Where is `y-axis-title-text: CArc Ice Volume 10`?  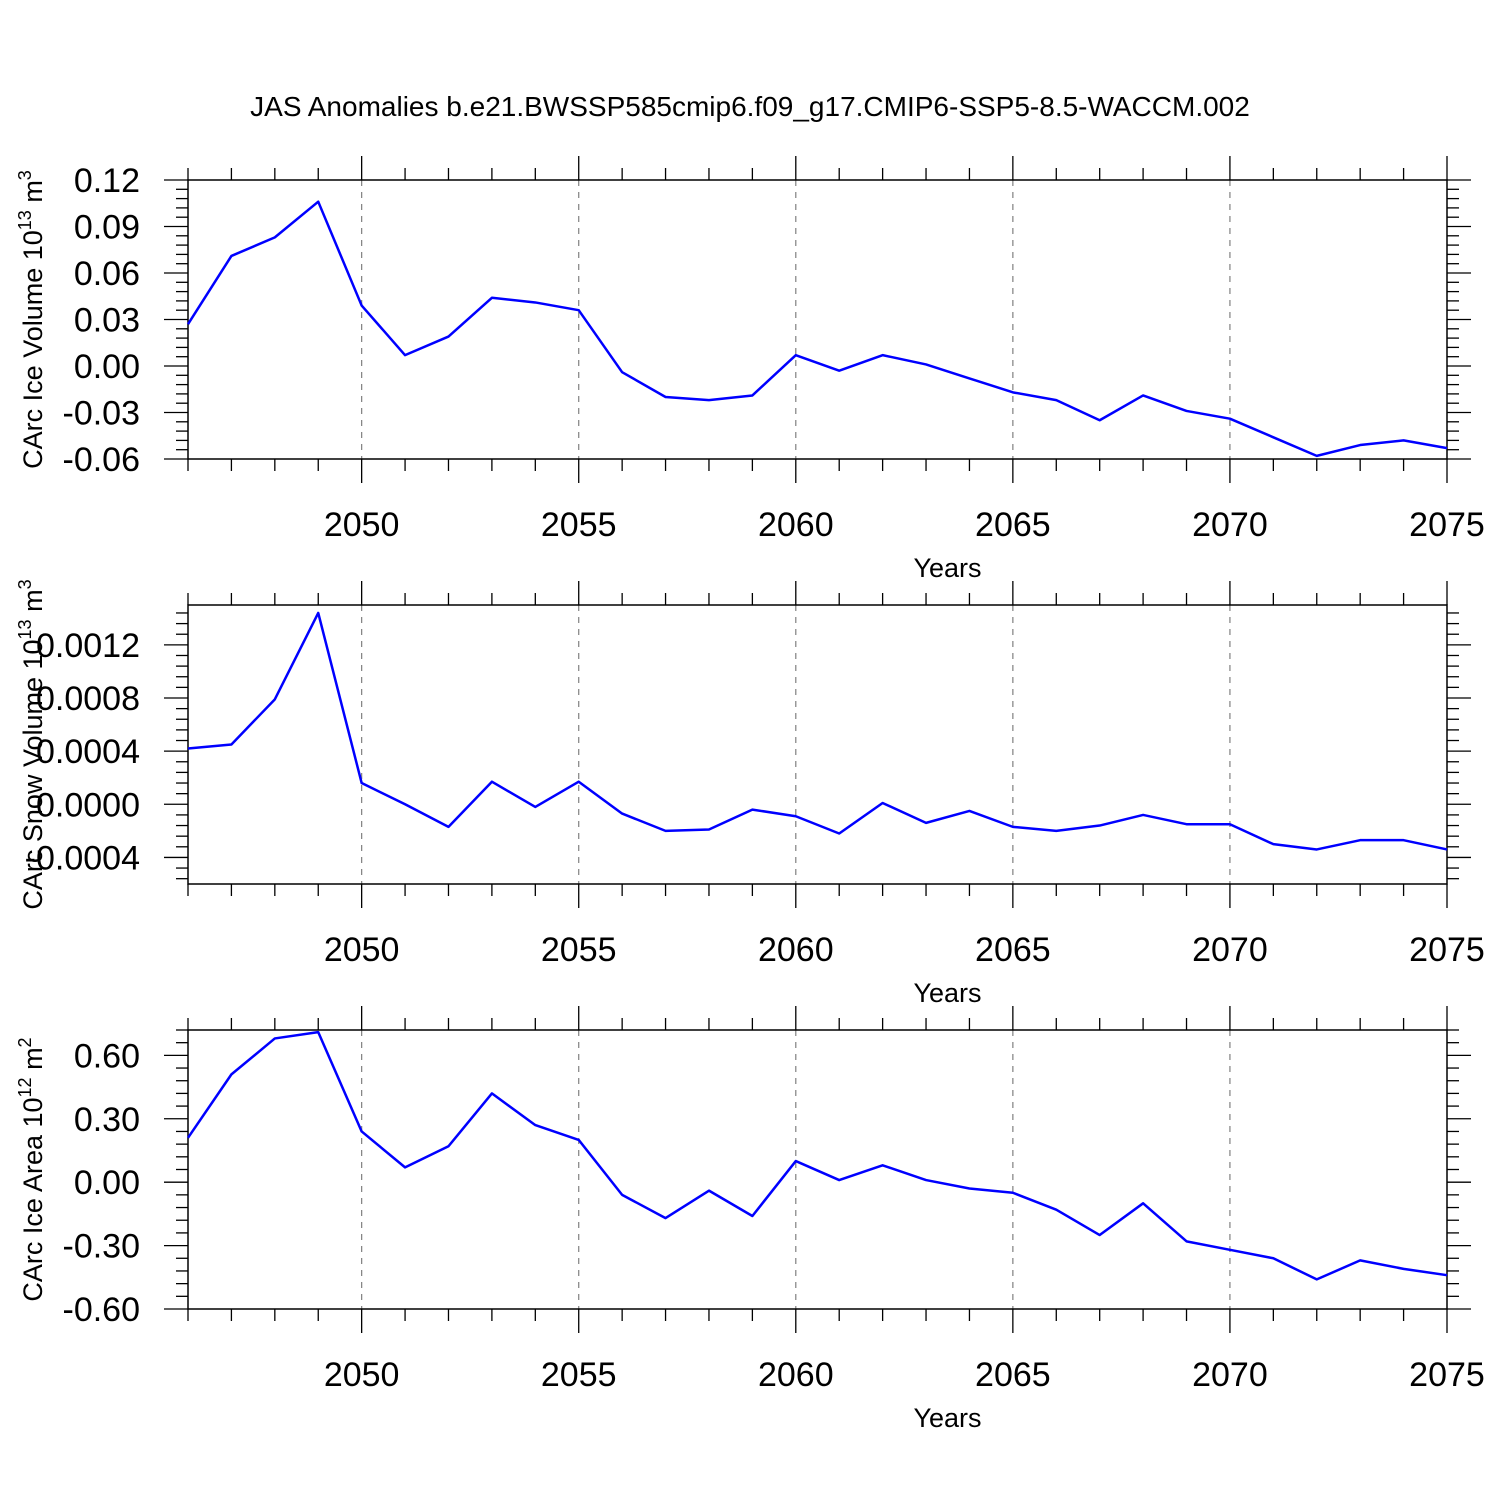
y-axis-title-text: CArc Ice Volume 10 is located at coordinates (33, 349).